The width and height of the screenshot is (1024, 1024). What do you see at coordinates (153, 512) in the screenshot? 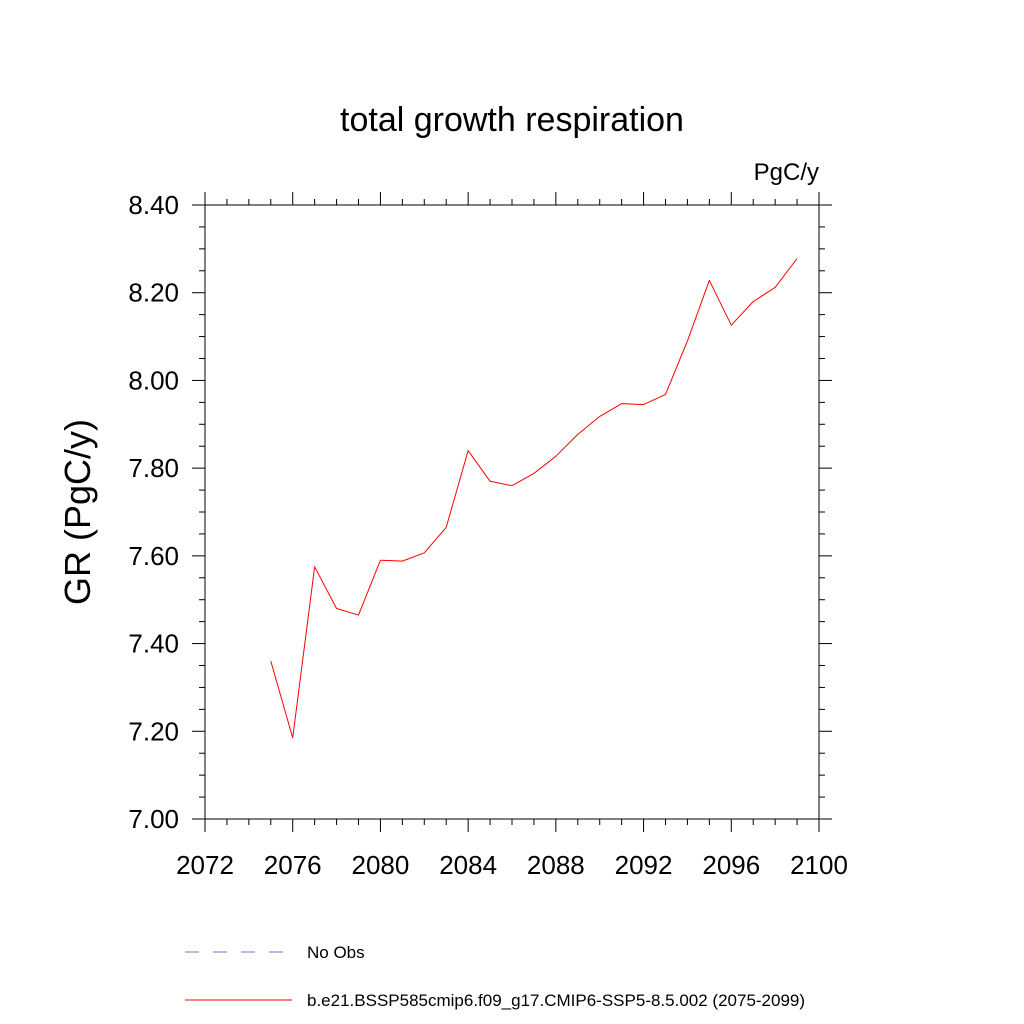
I see `y-tick-labels: 7.00 7.20 7.40 7.60 7.80 8.00 8.20 8.40` at bounding box center [153, 512].